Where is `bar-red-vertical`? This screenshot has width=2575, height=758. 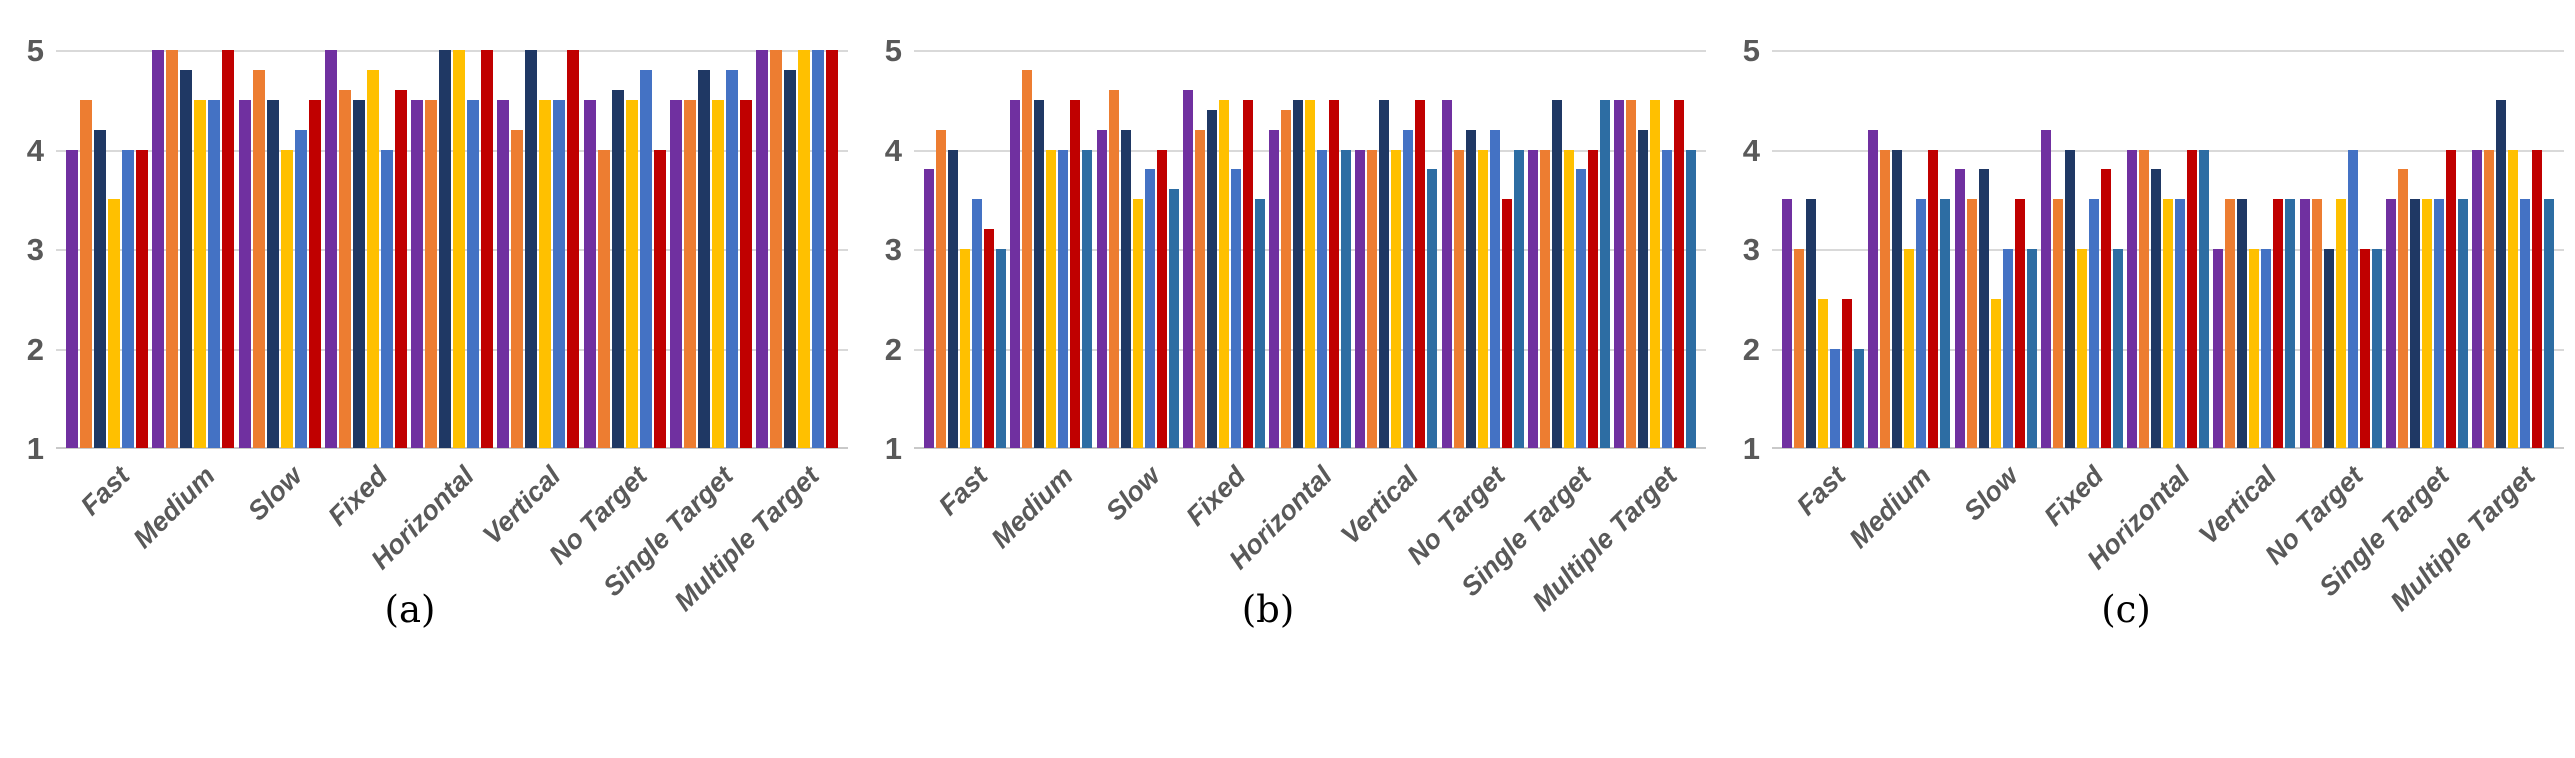 bar-red-vertical is located at coordinates (573, 249).